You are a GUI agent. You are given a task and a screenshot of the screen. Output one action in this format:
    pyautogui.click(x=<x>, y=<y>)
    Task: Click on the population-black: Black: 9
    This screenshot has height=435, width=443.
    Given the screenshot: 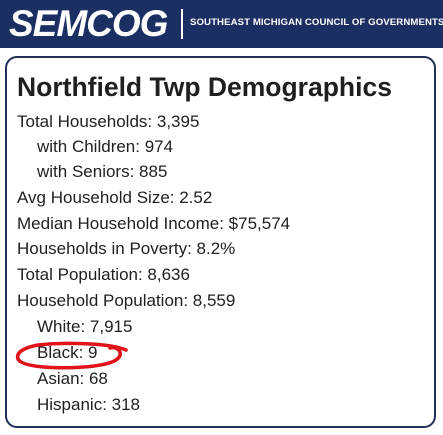 What is the action you would take?
    pyautogui.click(x=67, y=352)
    